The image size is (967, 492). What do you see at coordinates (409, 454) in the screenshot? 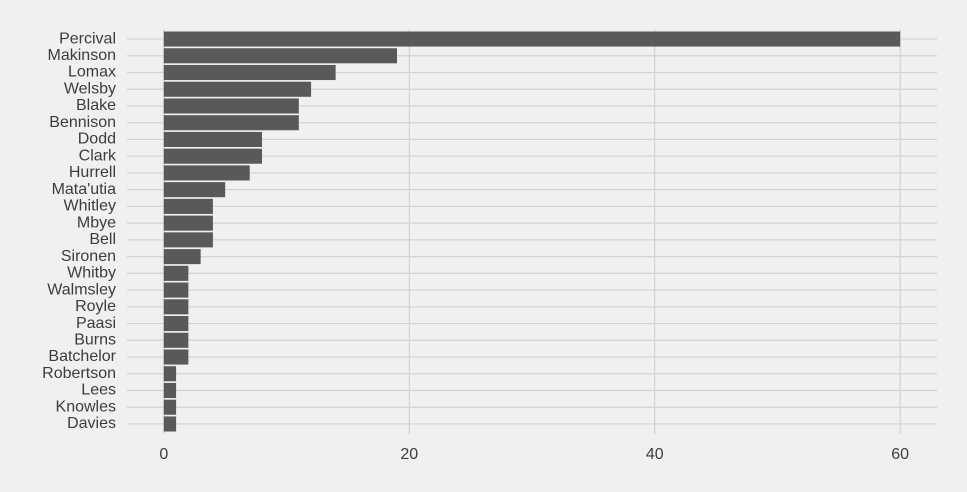
I see `x-tick-label: 20` at bounding box center [409, 454].